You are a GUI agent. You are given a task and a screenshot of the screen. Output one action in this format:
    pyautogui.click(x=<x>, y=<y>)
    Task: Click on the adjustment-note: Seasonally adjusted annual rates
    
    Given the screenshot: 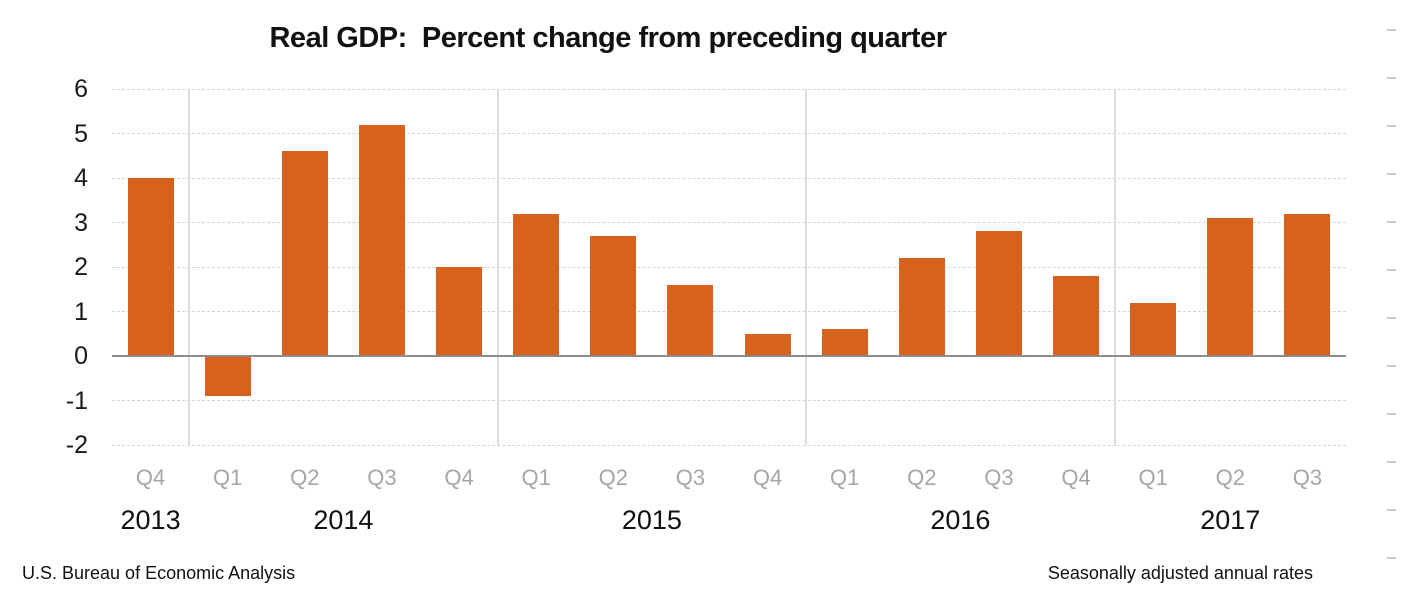 What is the action you would take?
    pyautogui.click(x=1180, y=573)
    